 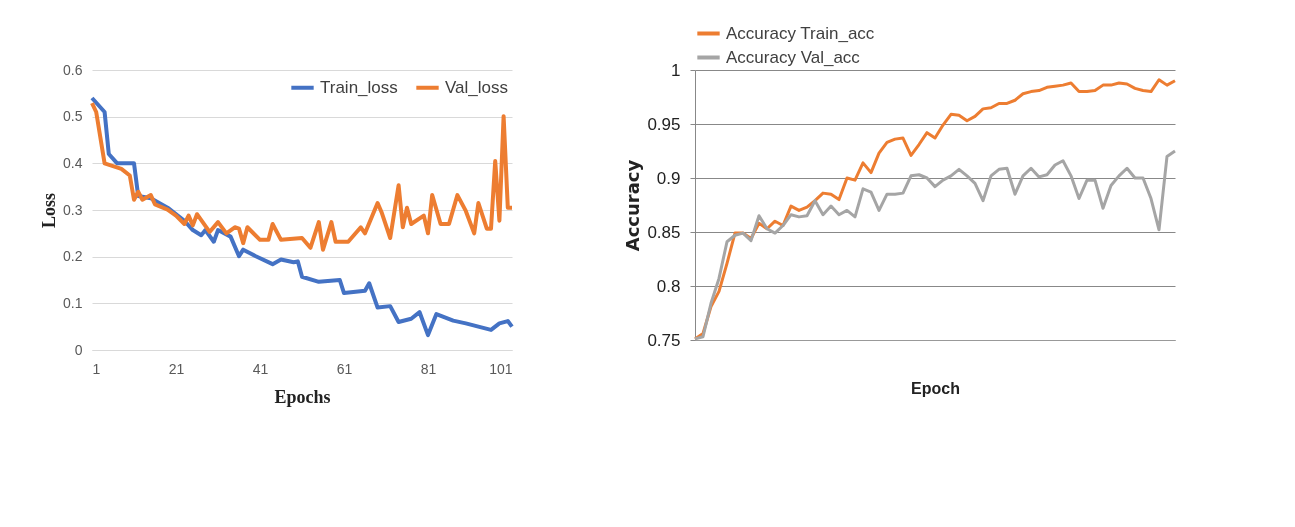 What do you see at coordinates (476, 87) in the screenshot?
I see `legend-label: Val_loss` at bounding box center [476, 87].